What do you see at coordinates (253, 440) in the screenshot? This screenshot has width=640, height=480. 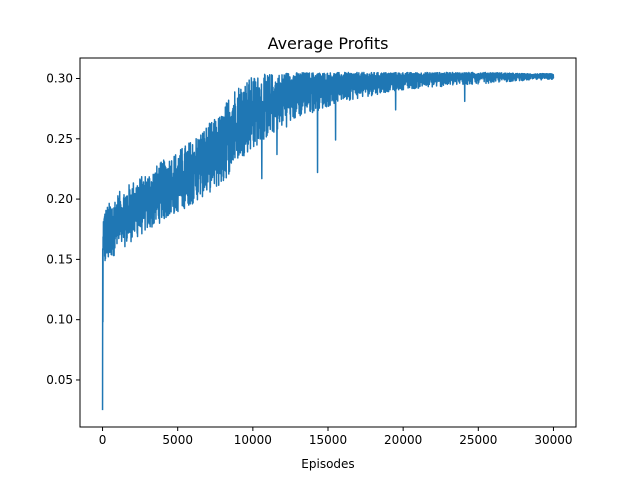 I see `x-tick-label: 10000` at bounding box center [253, 440].